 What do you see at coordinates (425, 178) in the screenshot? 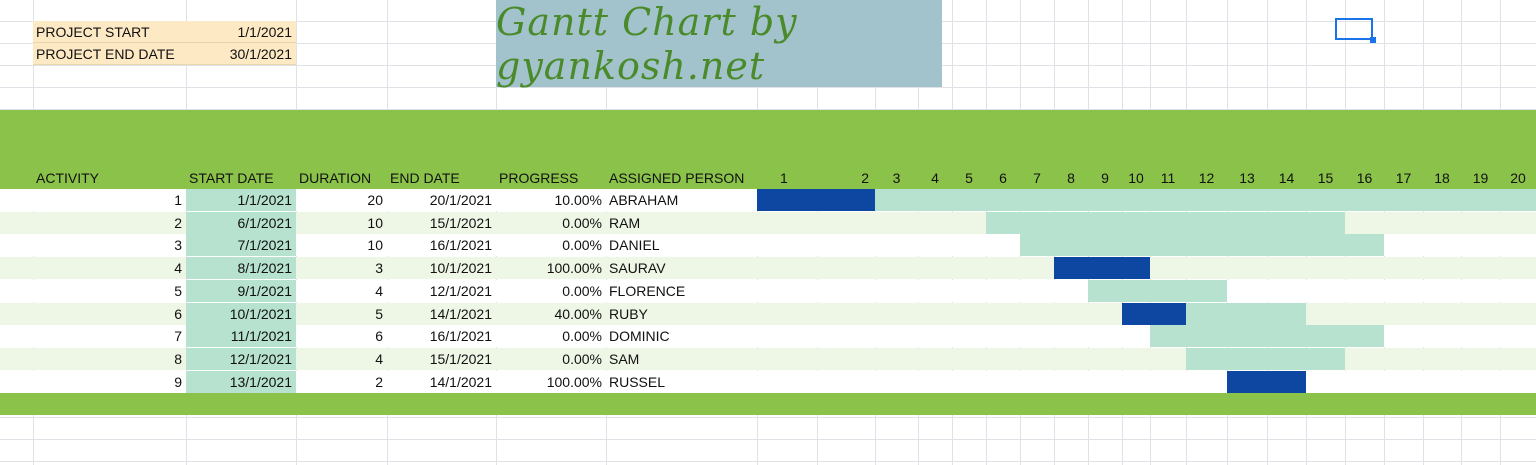
I see `header-end-date: END DATE` at bounding box center [425, 178].